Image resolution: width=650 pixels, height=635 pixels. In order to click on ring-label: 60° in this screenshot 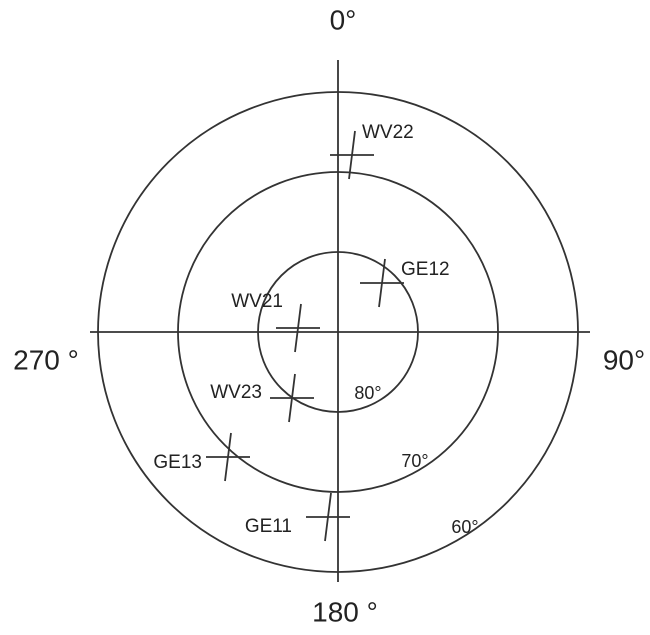, I will do `click(464, 527)`.